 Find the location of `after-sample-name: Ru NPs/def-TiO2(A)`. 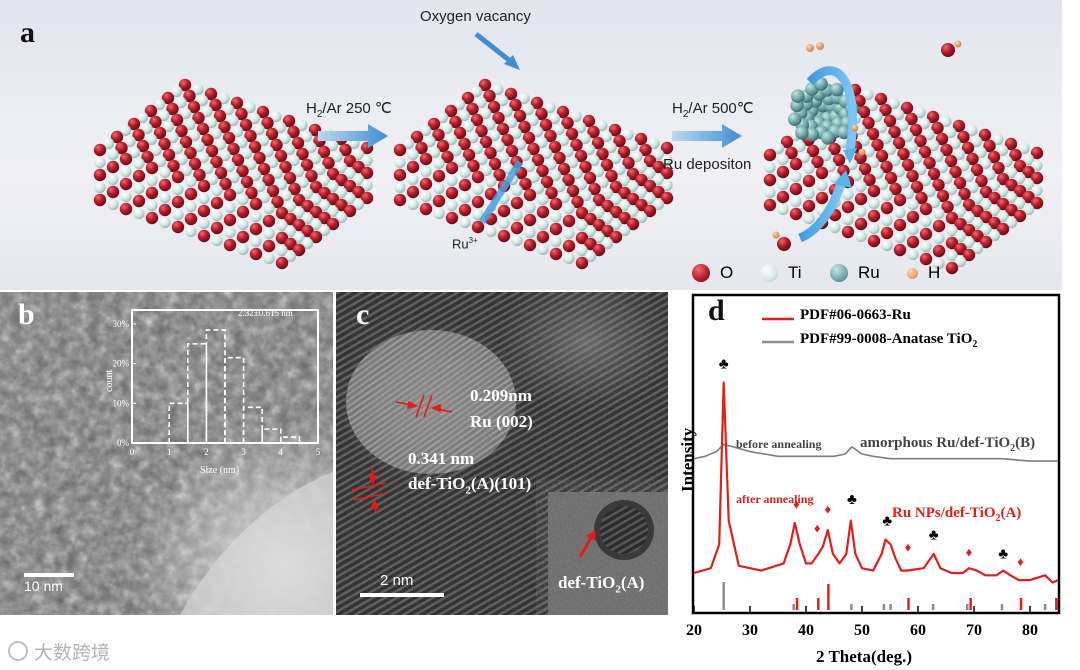

after-sample-name: Ru NPs/def-TiO2(A) is located at coordinates (957, 514).